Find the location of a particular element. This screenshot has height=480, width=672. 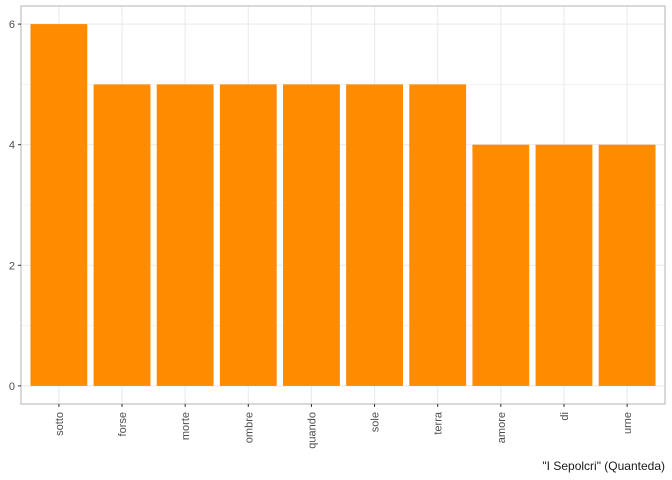

bar-terra is located at coordinates (438, 235).